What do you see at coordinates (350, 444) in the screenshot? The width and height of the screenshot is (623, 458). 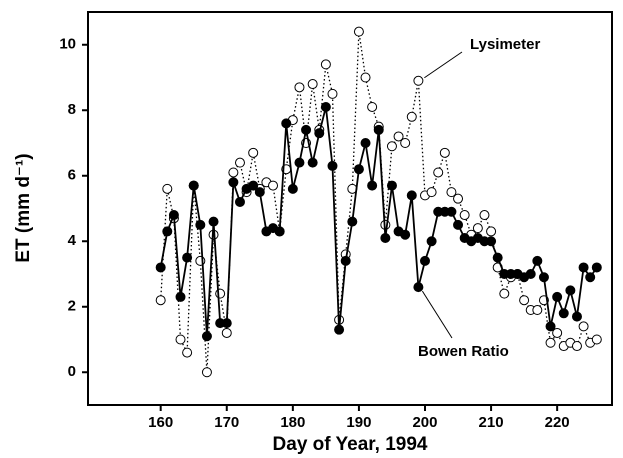 I see `x-axis-label: Day of Year, 1994` at bounding box center [350, 444].